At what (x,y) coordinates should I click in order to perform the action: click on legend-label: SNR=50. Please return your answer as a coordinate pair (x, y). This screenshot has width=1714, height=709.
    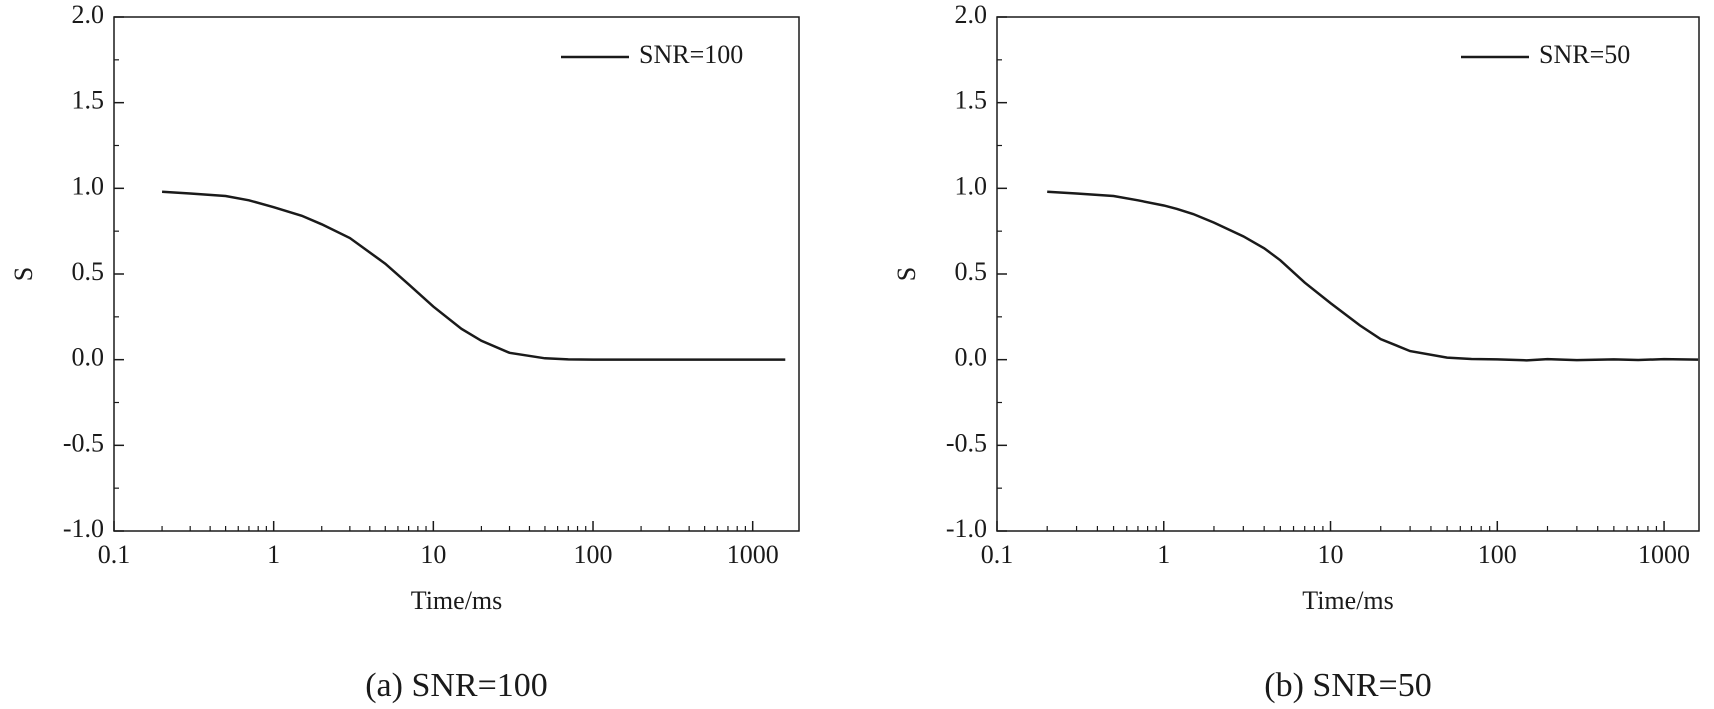
    Looking at the image, I should click on (1584, 54).